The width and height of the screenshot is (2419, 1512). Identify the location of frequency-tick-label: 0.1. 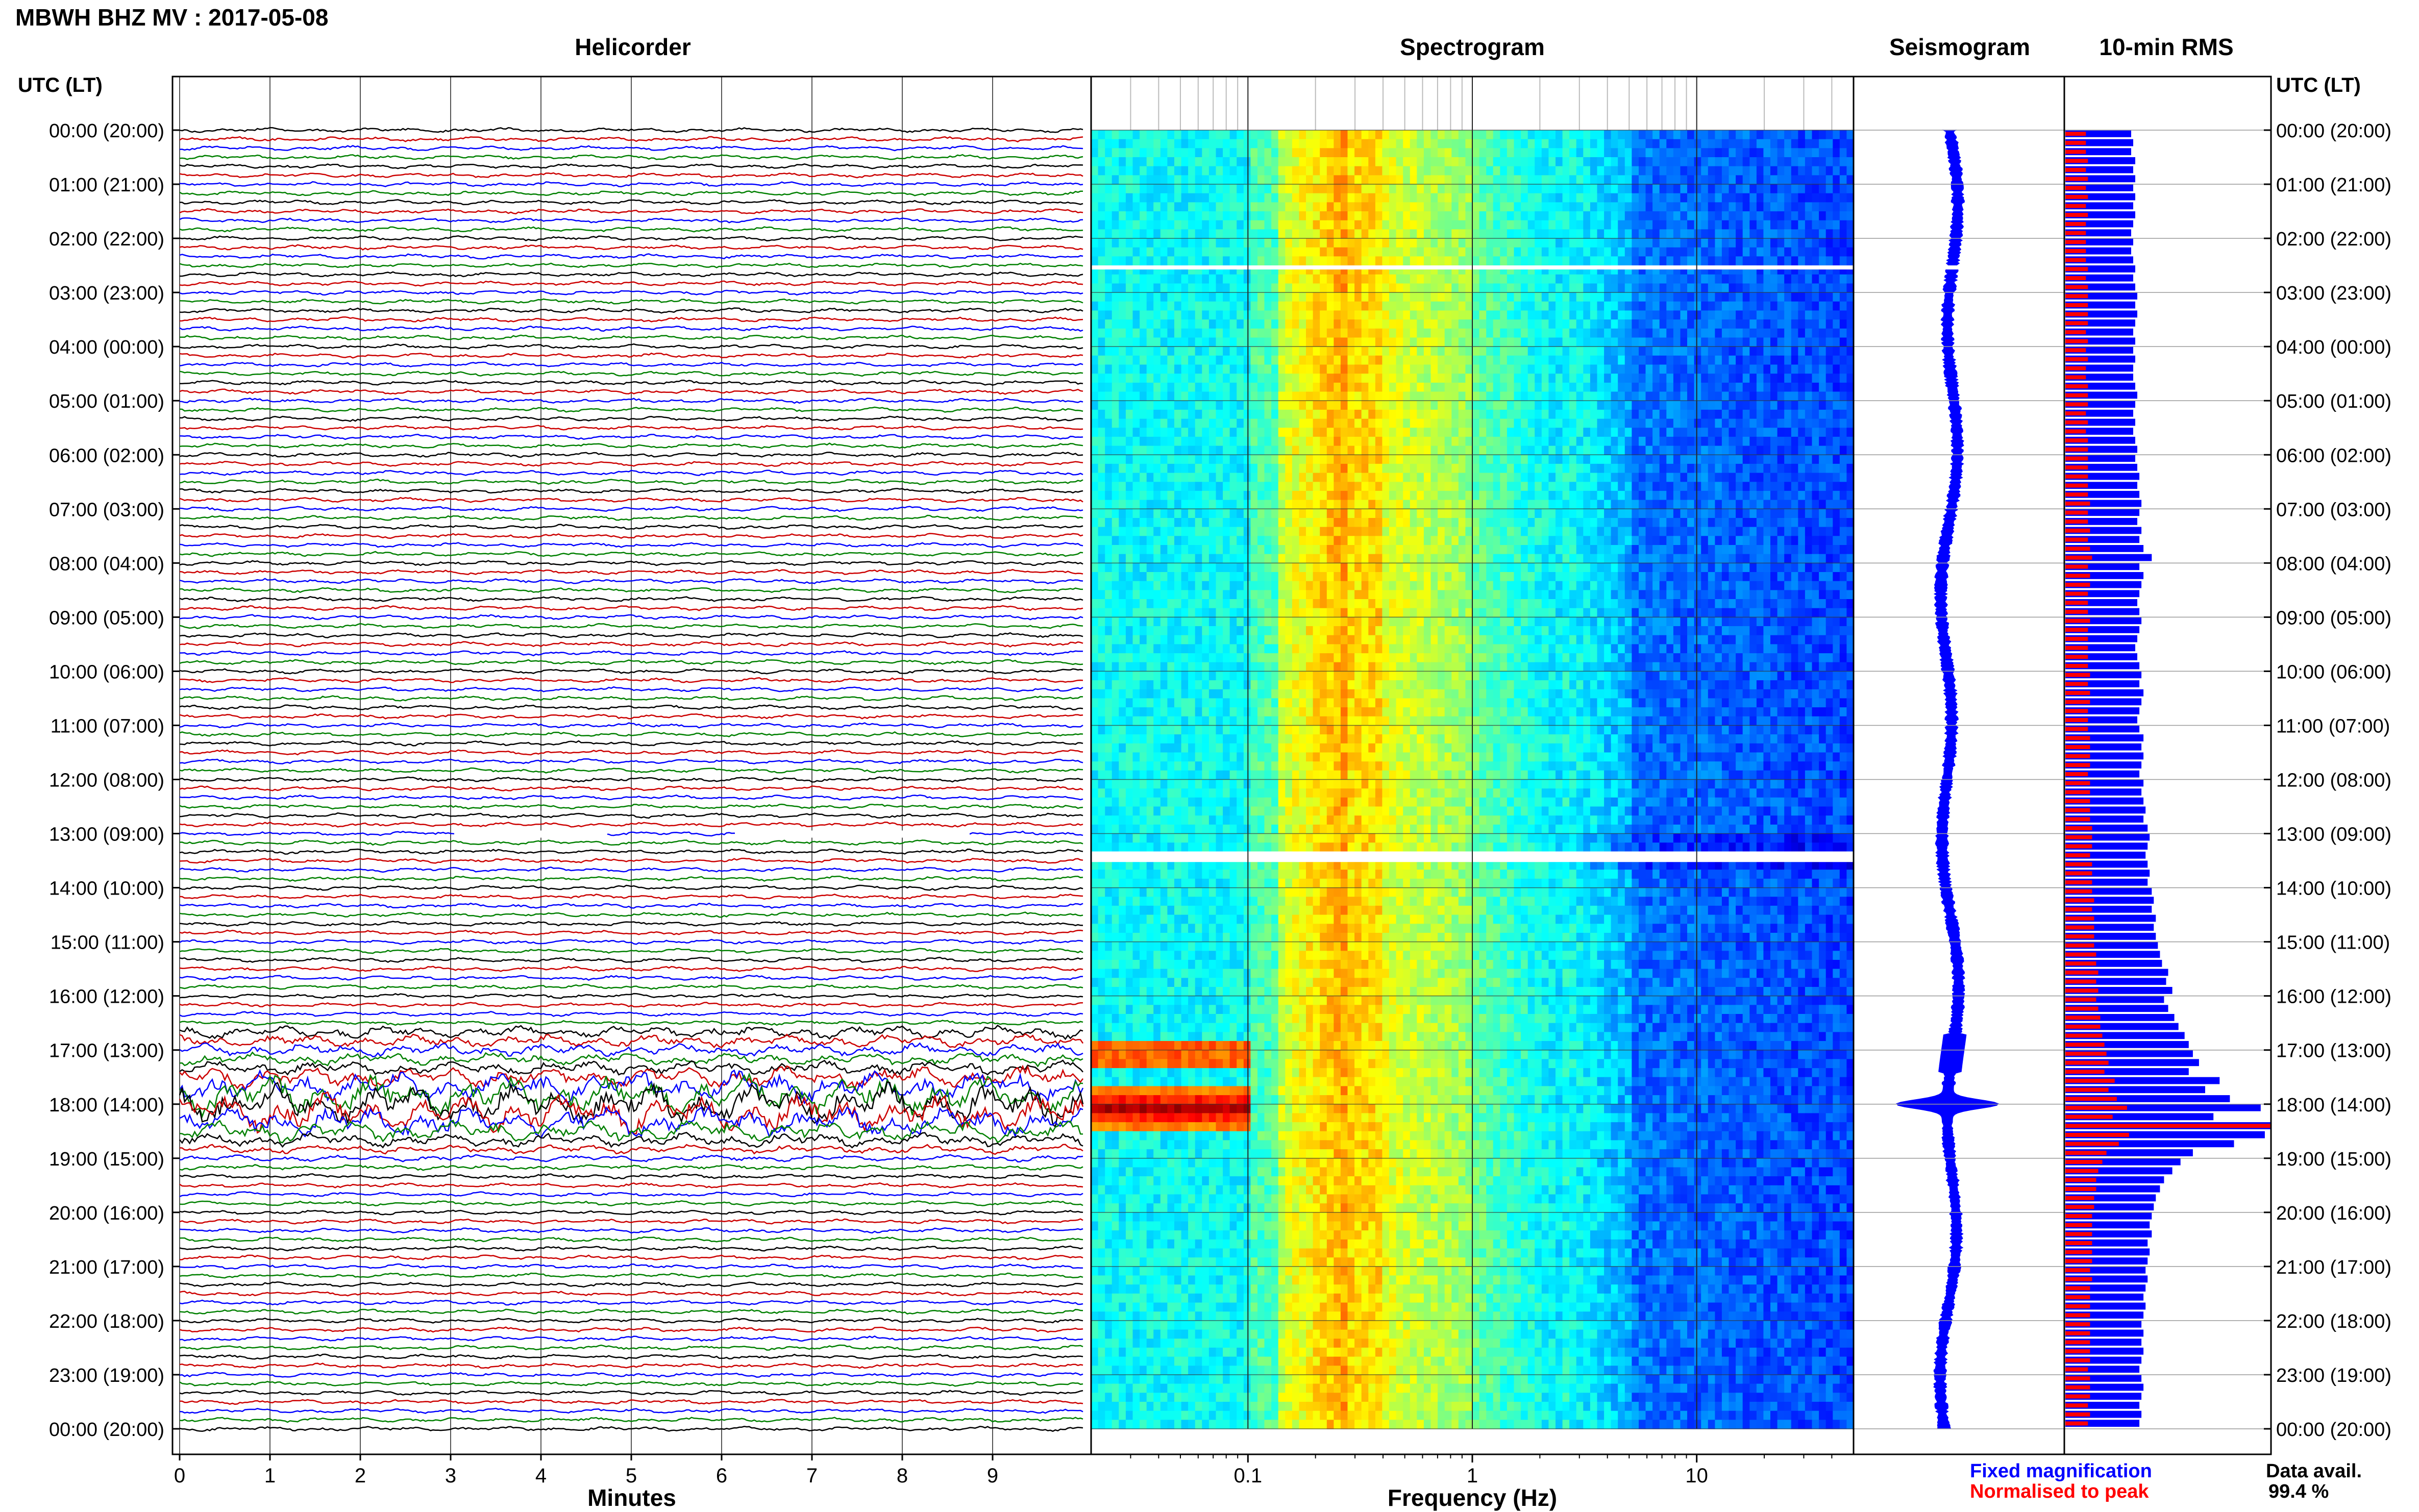
(1248, 1476).